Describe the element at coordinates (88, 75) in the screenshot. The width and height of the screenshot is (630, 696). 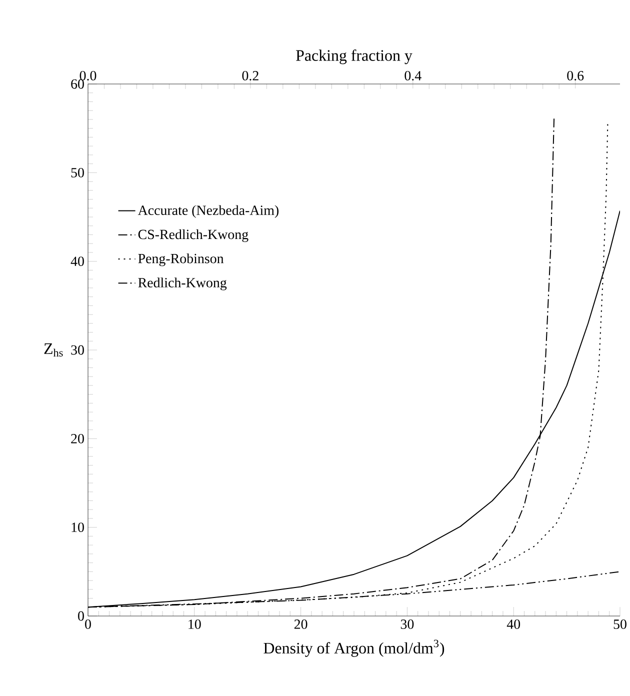
I see `x2-tick-label: 0.0` at that location.